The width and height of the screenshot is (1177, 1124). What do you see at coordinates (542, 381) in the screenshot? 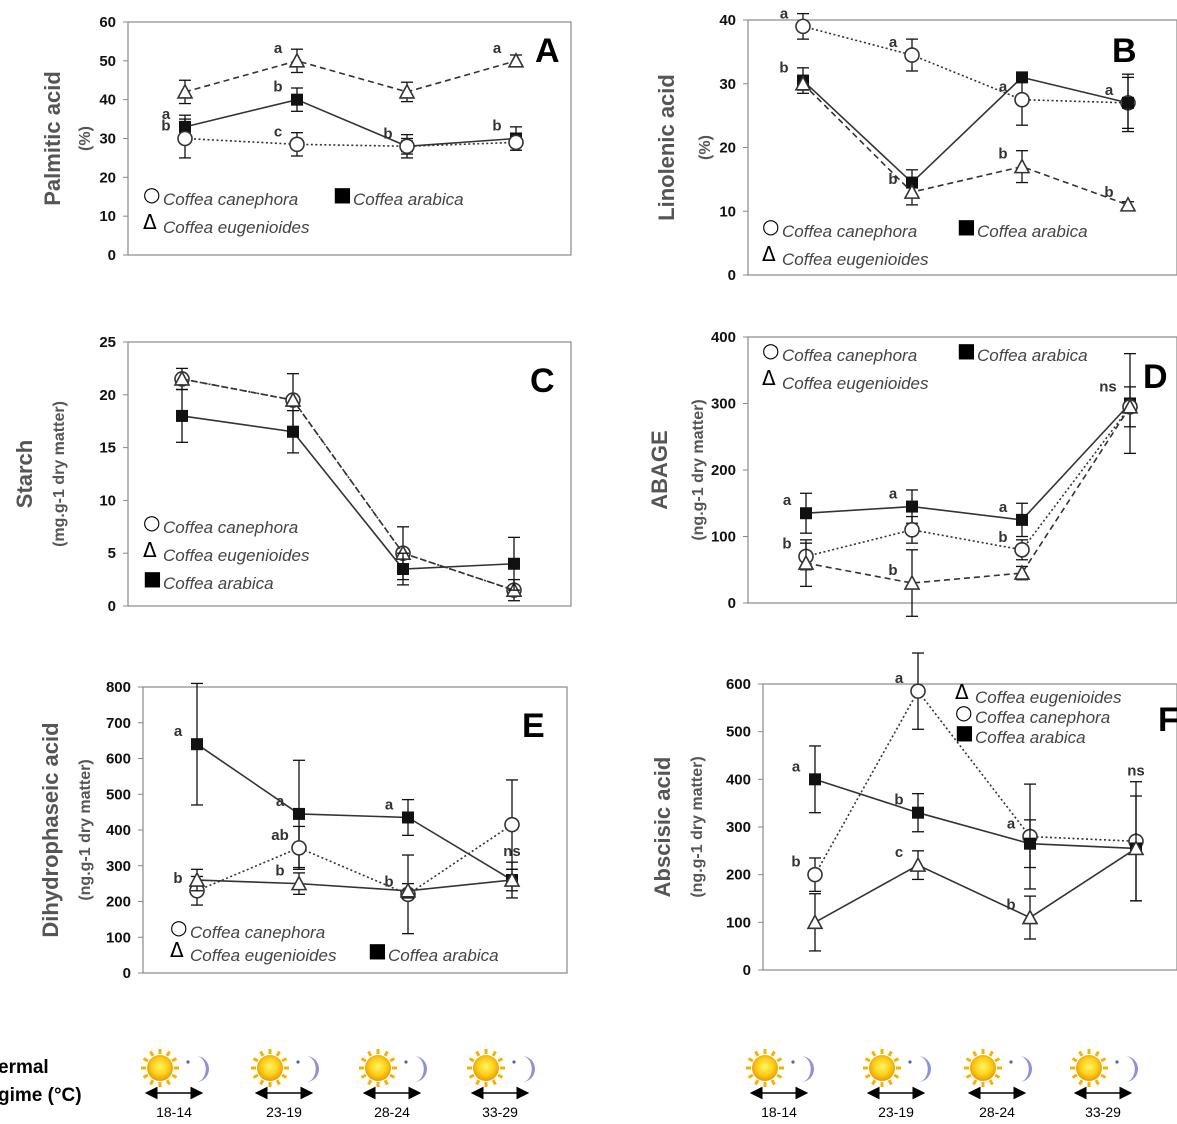
I see `panel-letter: C` at bounding box center [542, 381].